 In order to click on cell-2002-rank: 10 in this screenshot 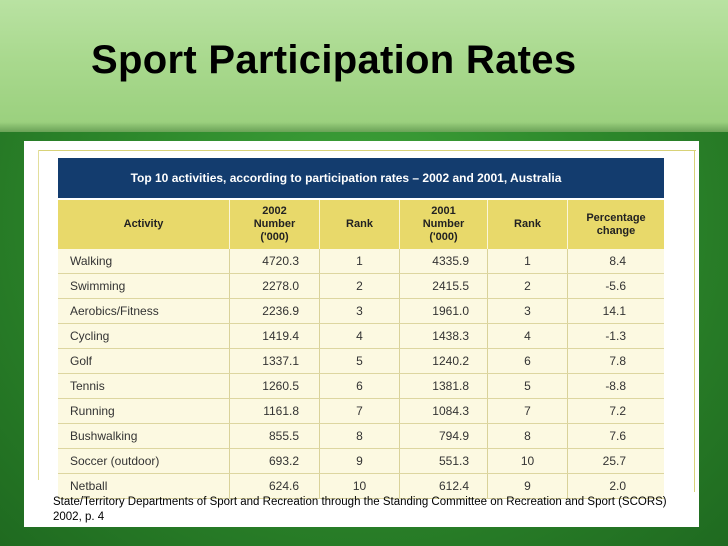, I will do `click(360, 486)`.